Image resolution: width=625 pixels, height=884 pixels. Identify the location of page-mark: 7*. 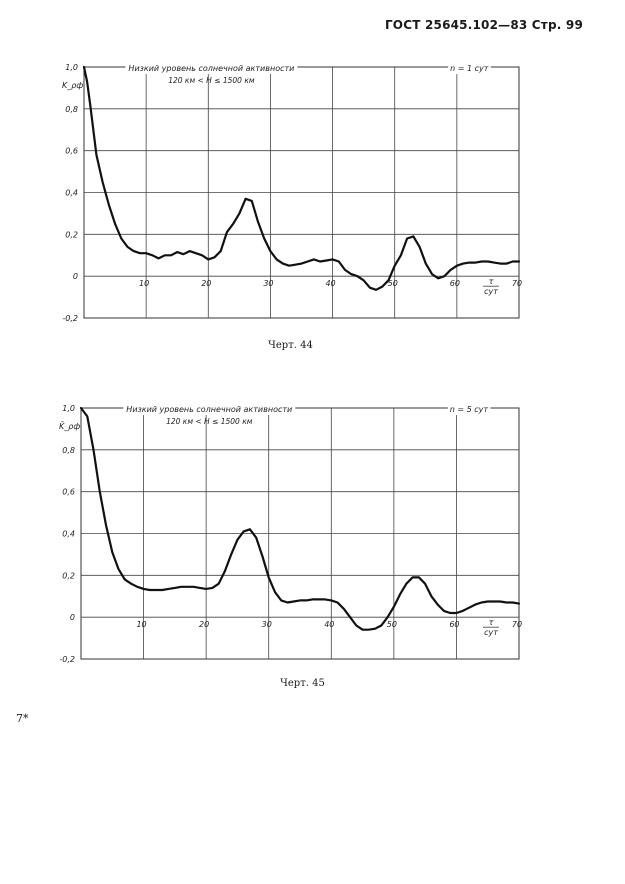
(22, 718).